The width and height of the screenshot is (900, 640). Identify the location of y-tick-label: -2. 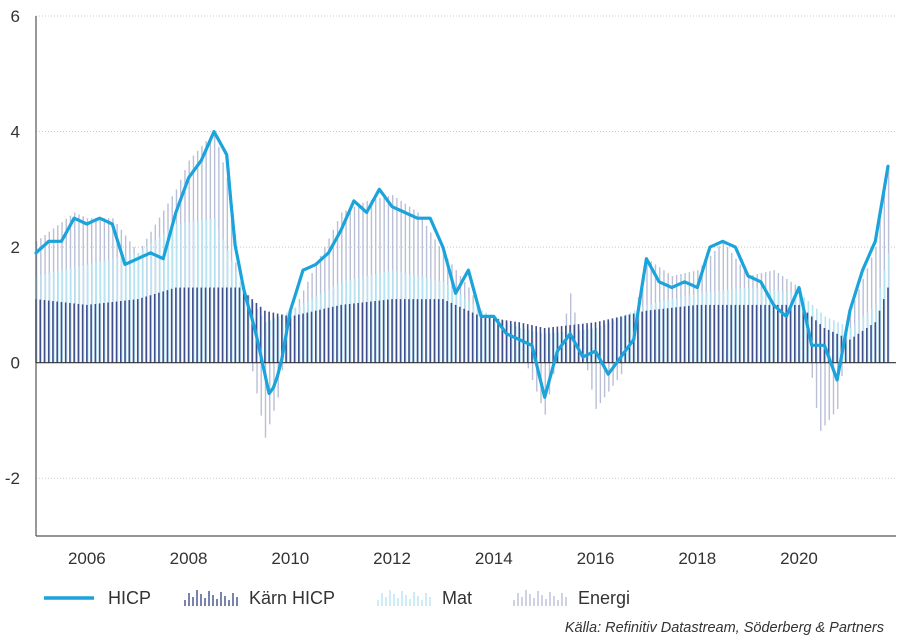
(12, 478).